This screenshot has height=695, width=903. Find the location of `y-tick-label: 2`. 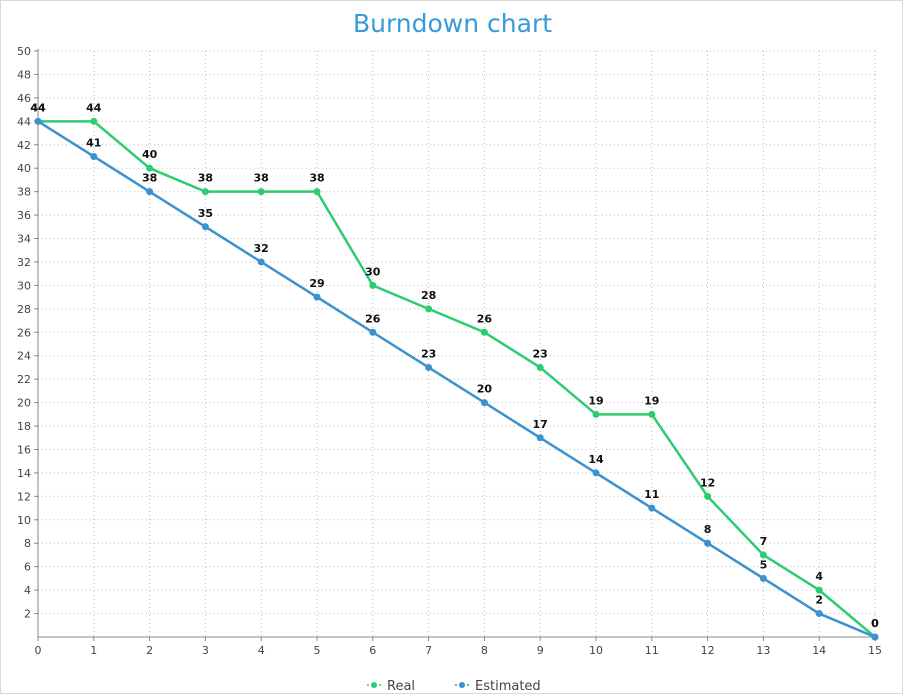

y-tick-label: 2 is located at coordinates (27, 614).